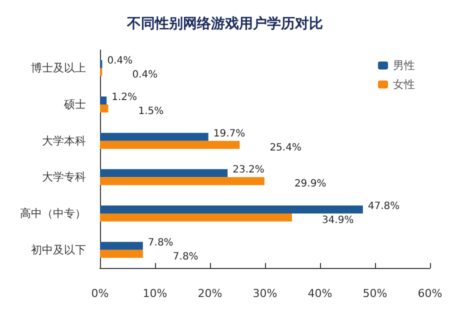 The image size is (450, 333). What do you see at coordinates (404, 84) in the screenshot?
I see `legend-label: 女性` at bounding box center [404, 84].